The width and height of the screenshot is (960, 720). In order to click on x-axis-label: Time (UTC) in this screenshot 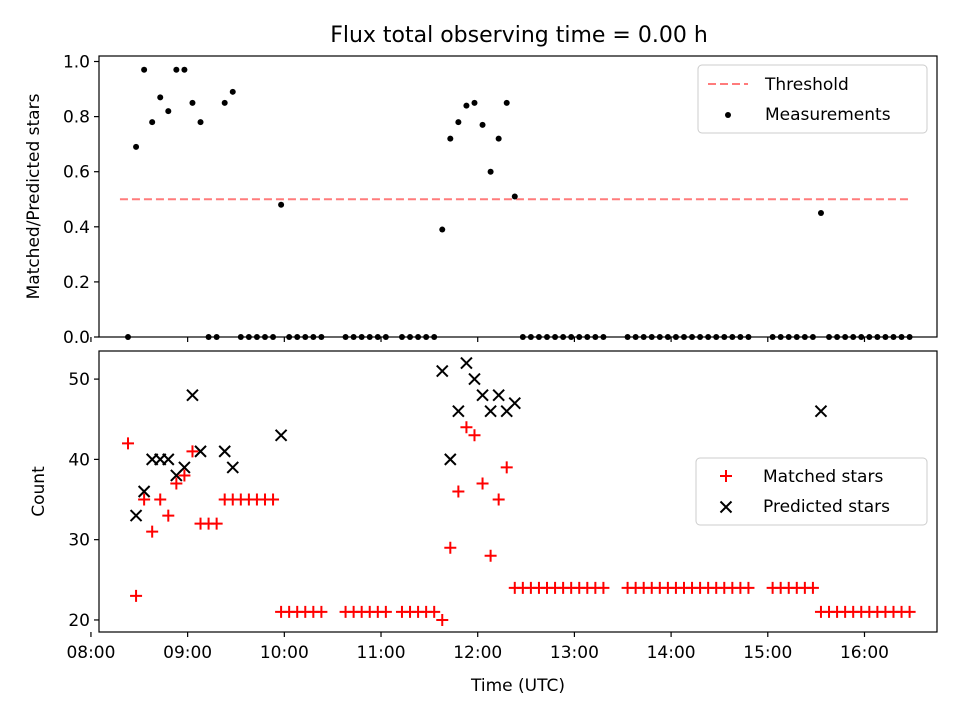, I will do `click(517, 686)`.